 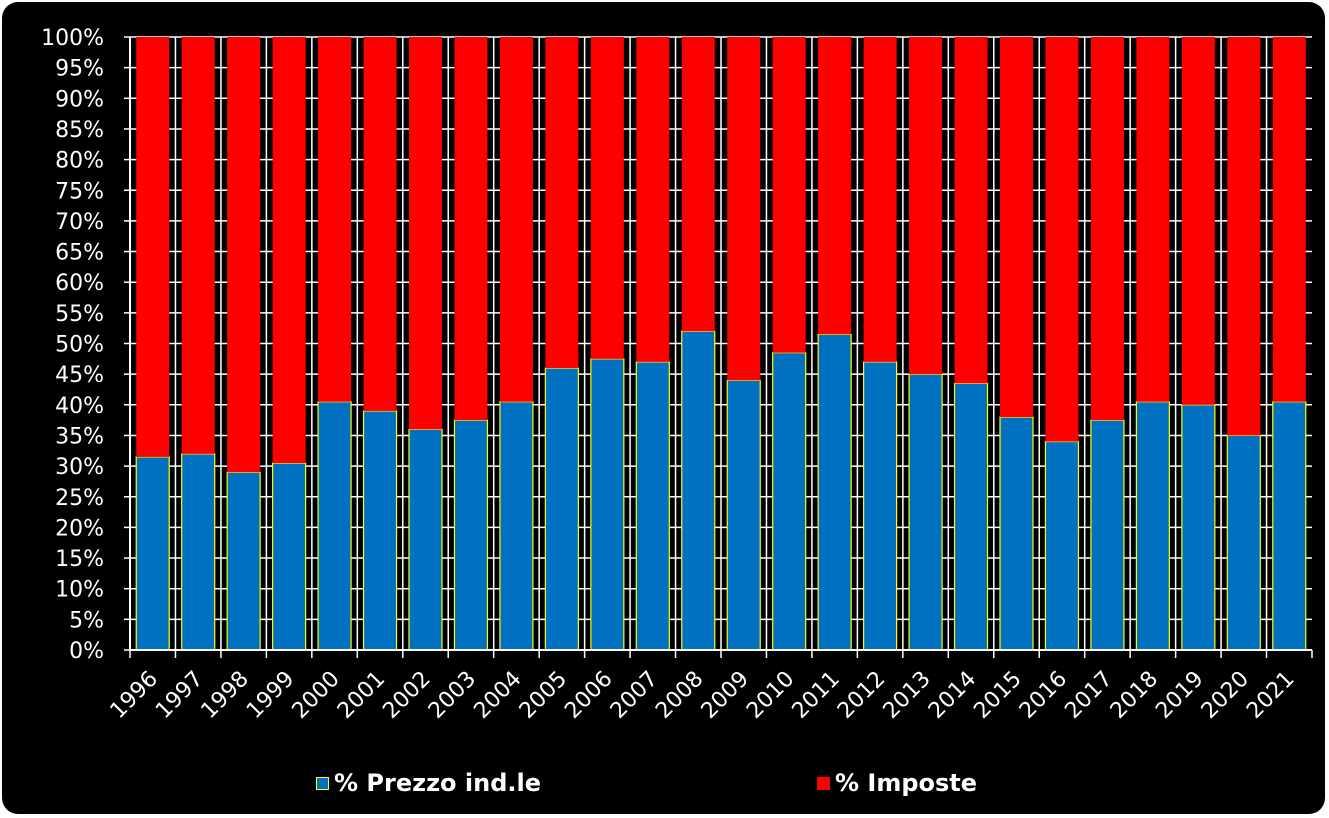 What do you see at coordinates (79, 161) in the screenshot?
I see `y-tick-label: 80%` at bounding box center [79, 161].